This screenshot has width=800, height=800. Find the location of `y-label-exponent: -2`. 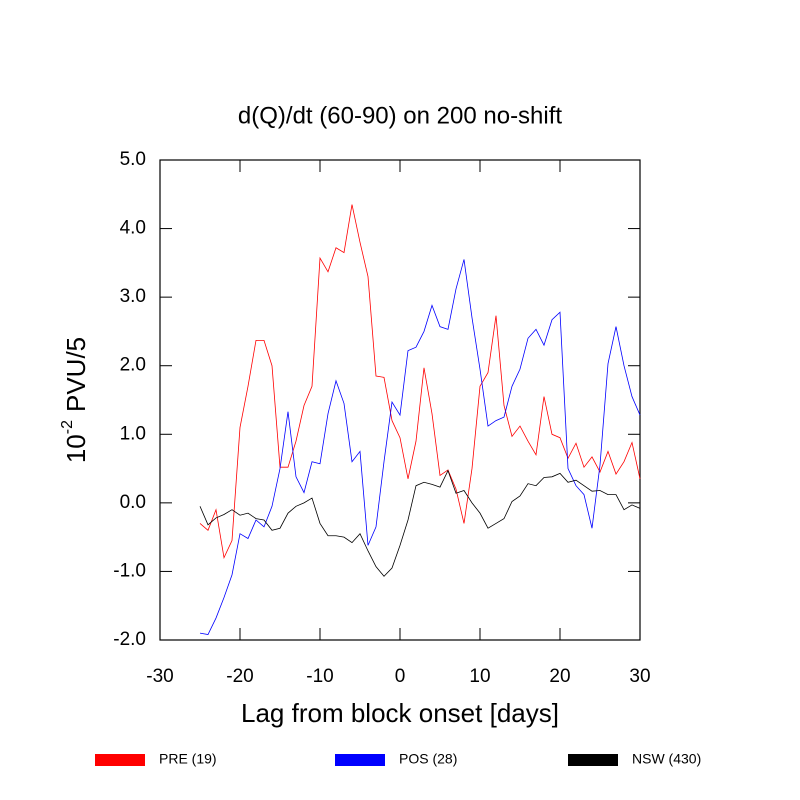

y-label-exponent: -2 is located at coordinates (67, 427).